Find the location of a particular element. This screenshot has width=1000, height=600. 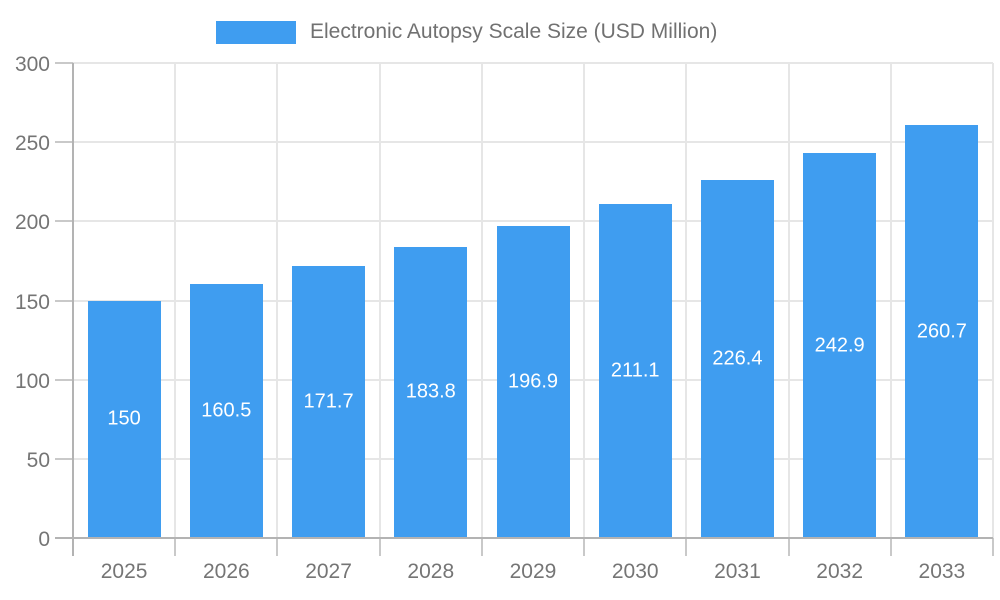

x-axis-label: 2028 is located at coordinates (431, 571).